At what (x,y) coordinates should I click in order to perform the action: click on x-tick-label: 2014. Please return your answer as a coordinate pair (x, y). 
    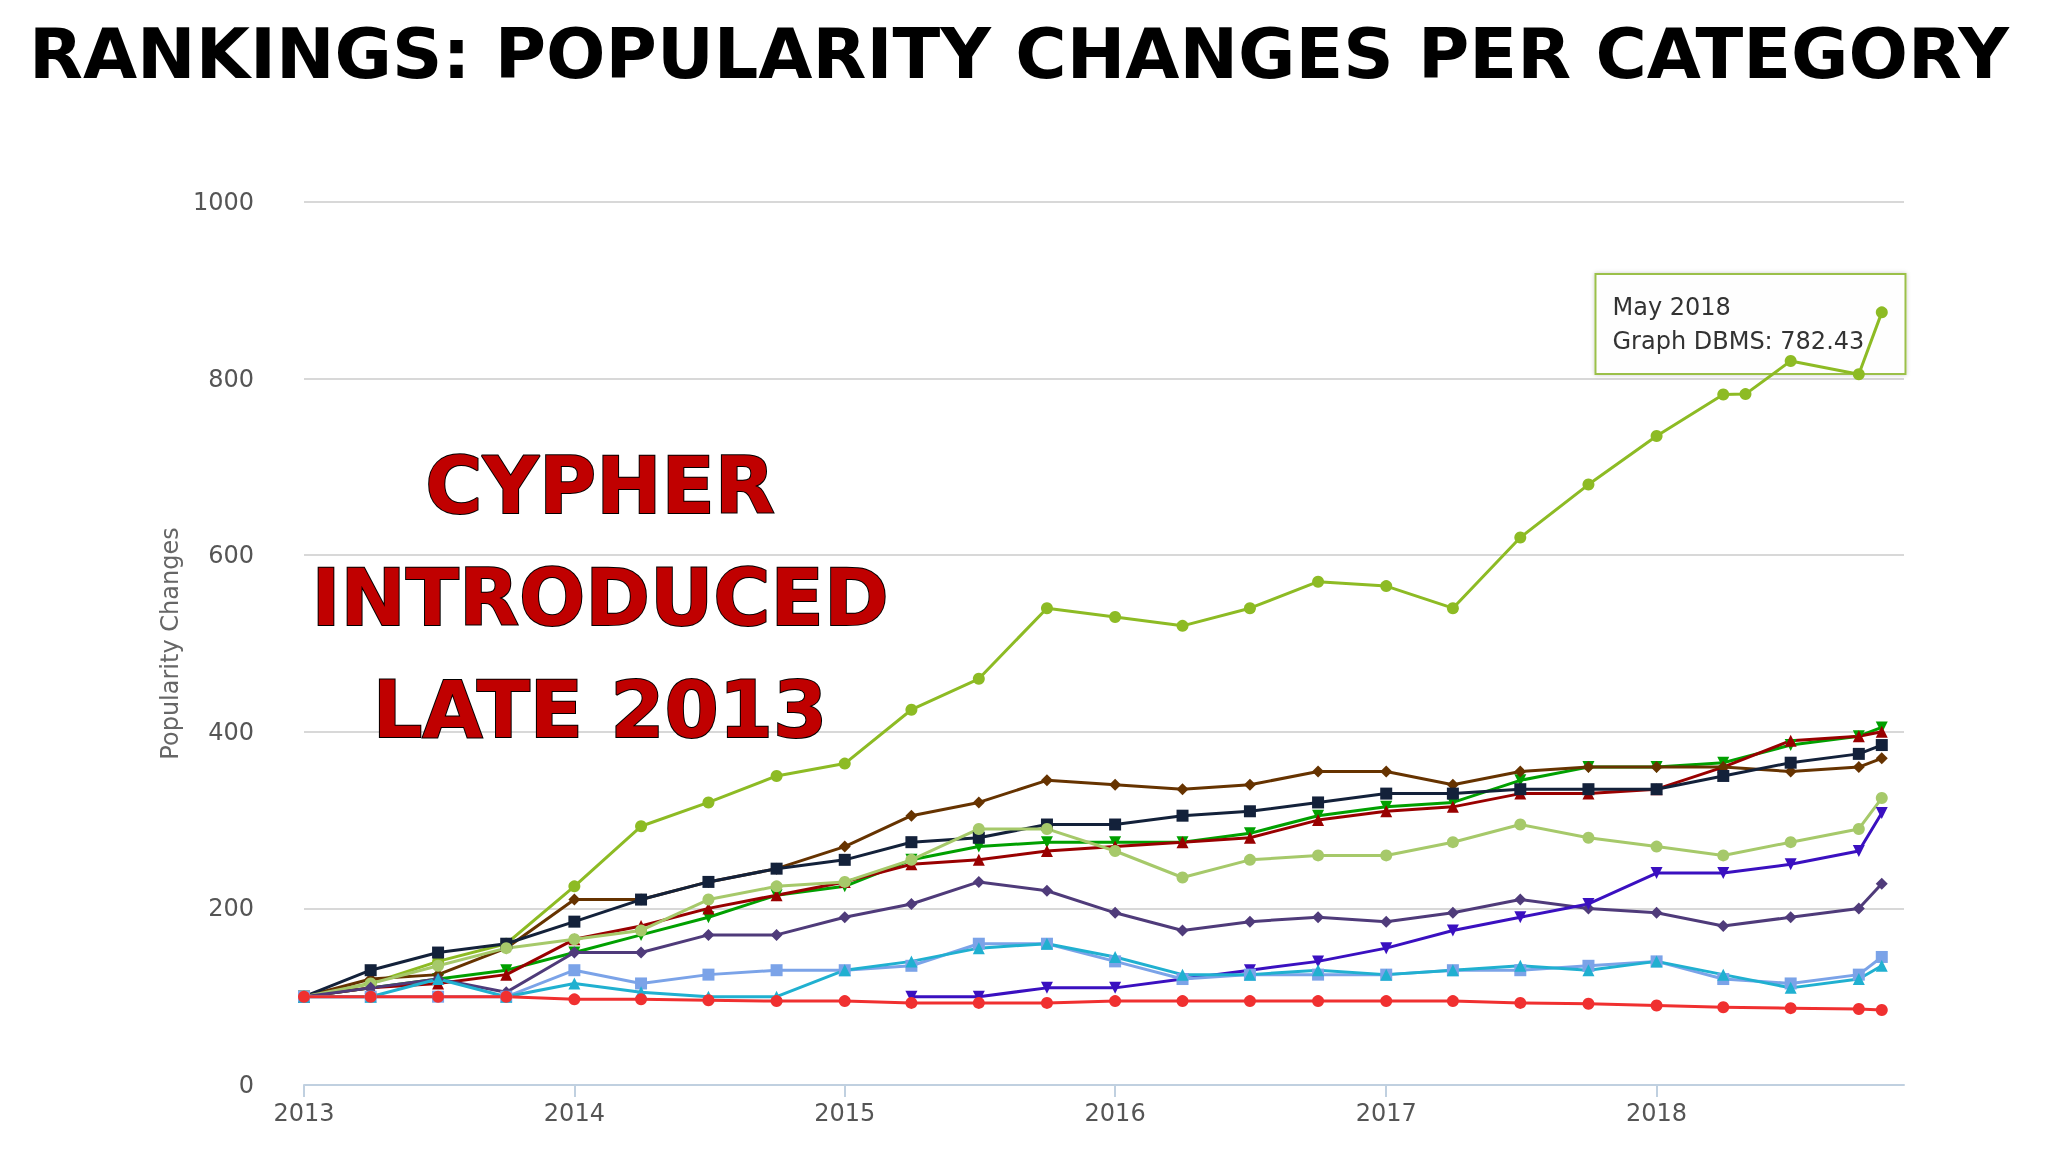
    Looking at the image, I should click on (574, 1113).